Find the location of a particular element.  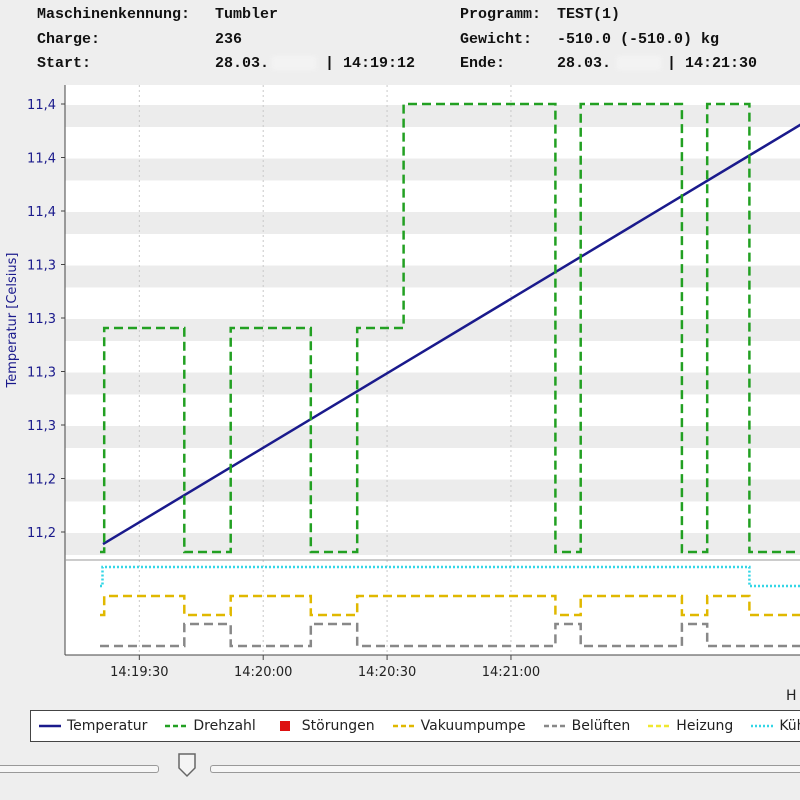

legend-label: Störungen is located at coordinates (338, 726).